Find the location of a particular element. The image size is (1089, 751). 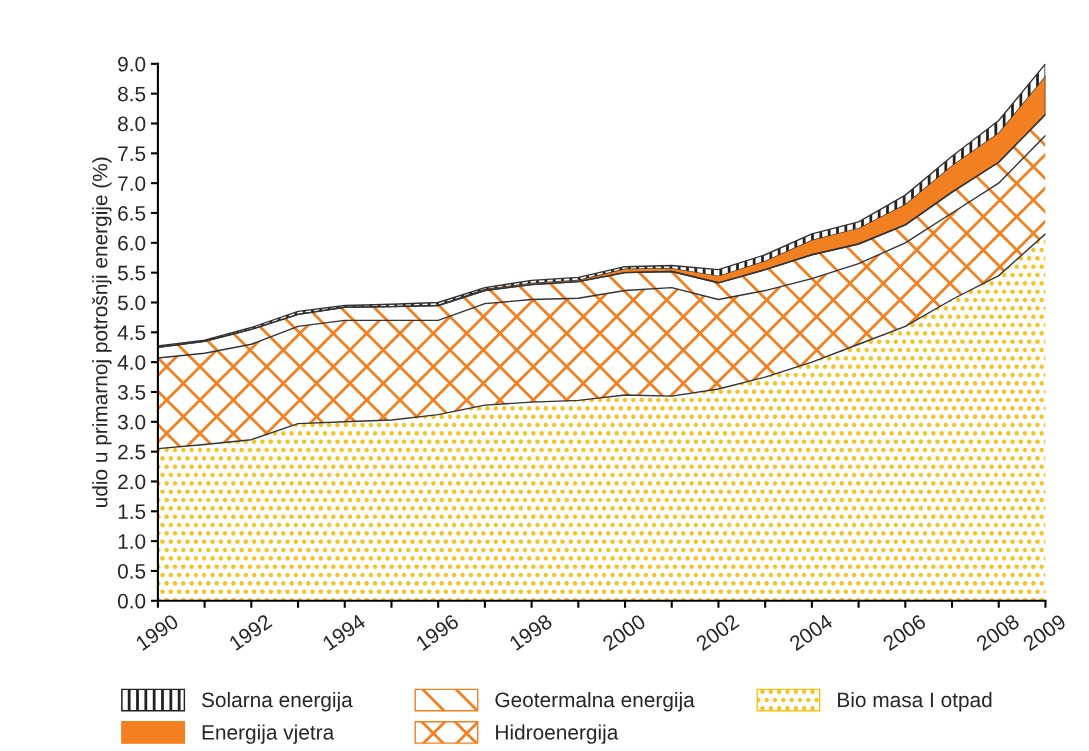

y-tick-label: 7.5 is located at coordinates (132, 154).